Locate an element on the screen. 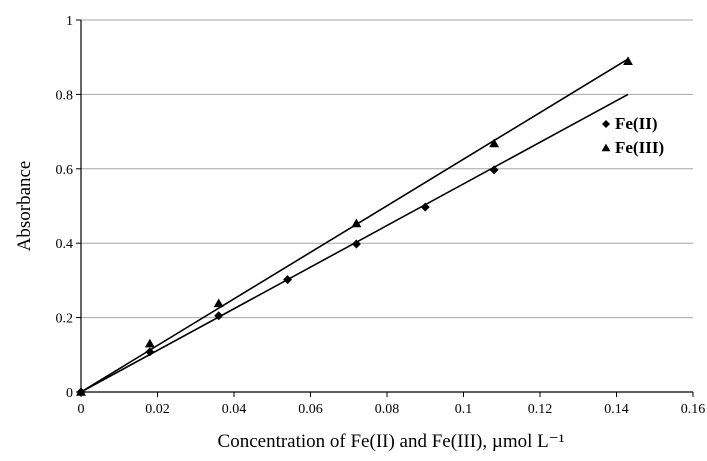 The image size is (707, 461). y-axis-title: Absorbance is located at coordinates (24, 206).